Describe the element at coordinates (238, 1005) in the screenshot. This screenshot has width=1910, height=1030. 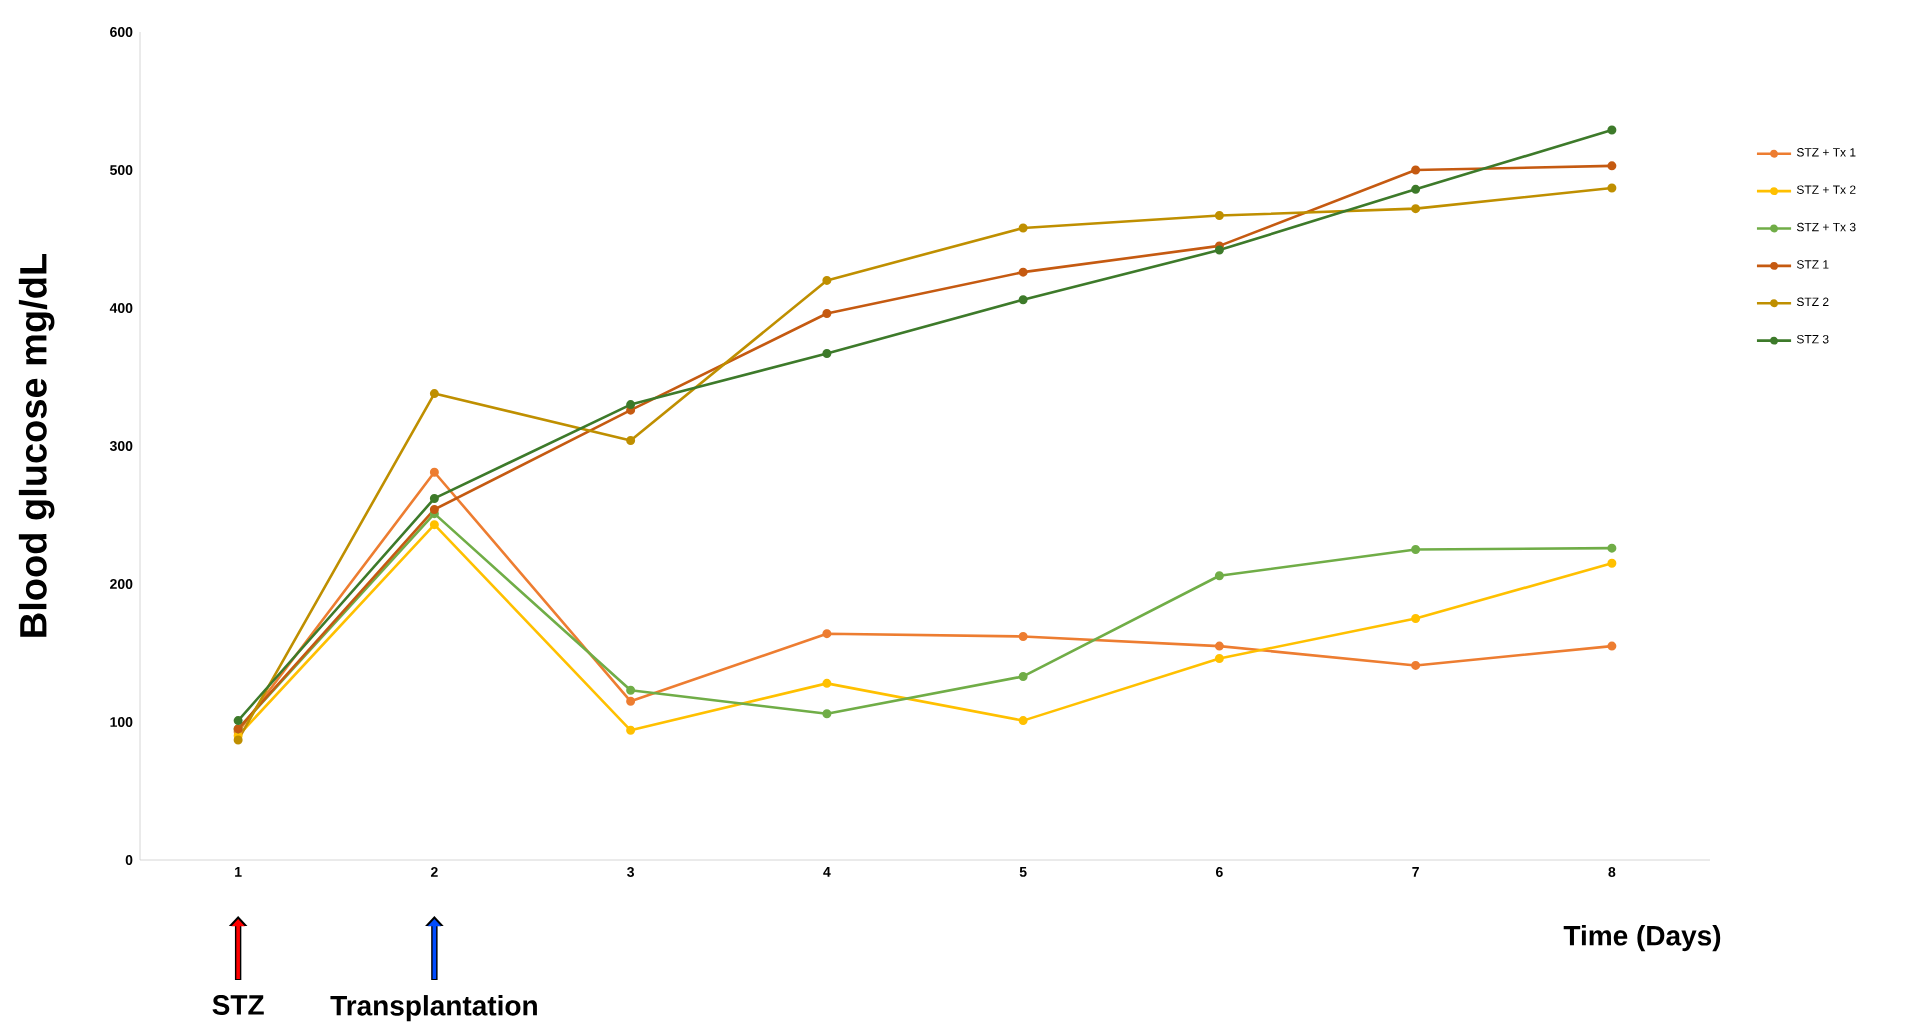
I see `annotation: STZ` at that location.